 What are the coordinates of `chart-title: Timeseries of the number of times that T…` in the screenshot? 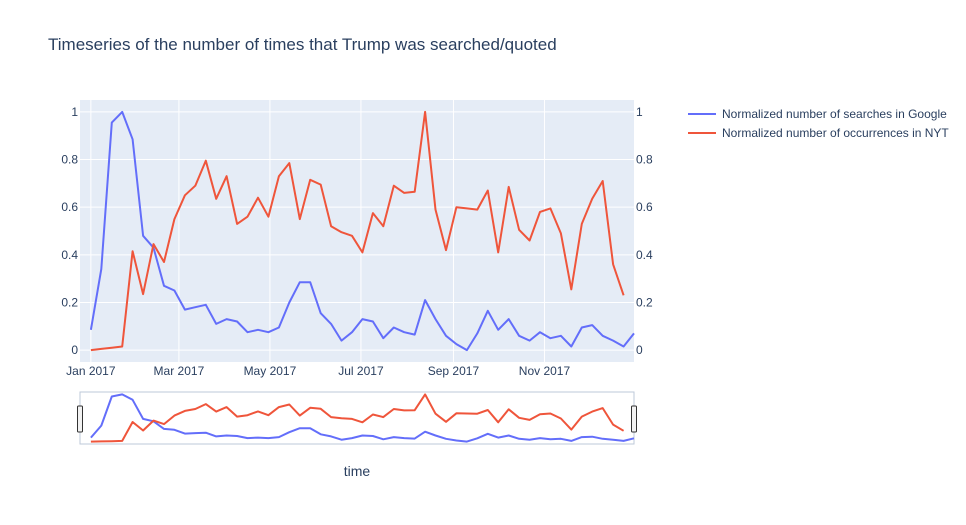 It's located at (302, 44).